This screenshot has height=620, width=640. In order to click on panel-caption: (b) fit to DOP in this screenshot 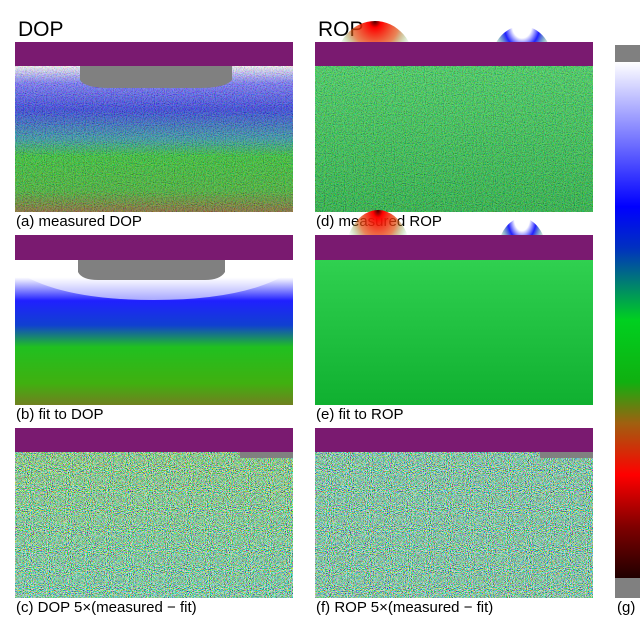, I will do `click(60, 414)`.